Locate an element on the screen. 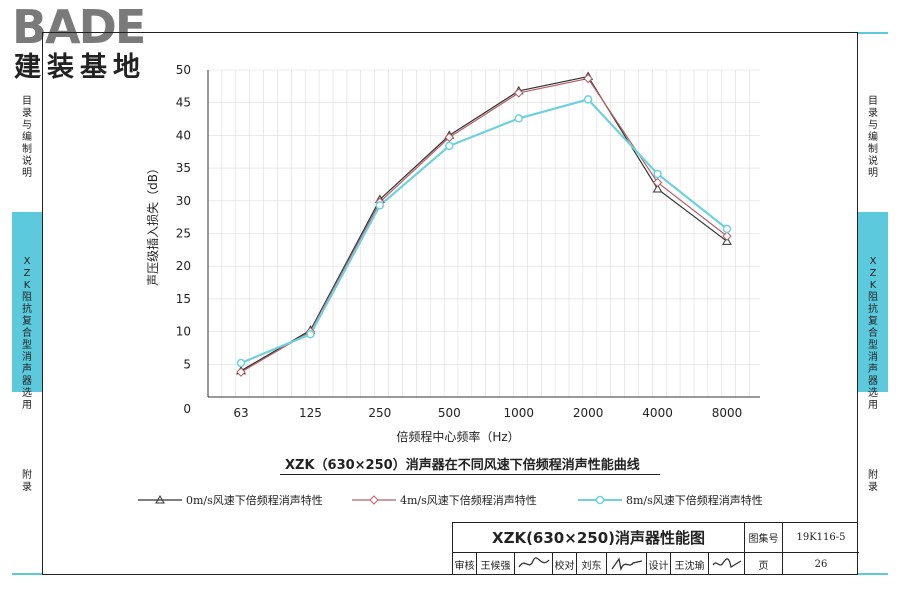  checker-signature is located at coordinates (627, 564).